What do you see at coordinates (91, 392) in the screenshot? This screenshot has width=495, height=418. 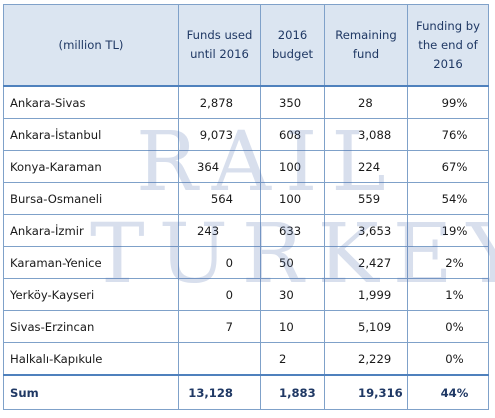 I see `sum-label: Sum` at bounding box center [91, 392].